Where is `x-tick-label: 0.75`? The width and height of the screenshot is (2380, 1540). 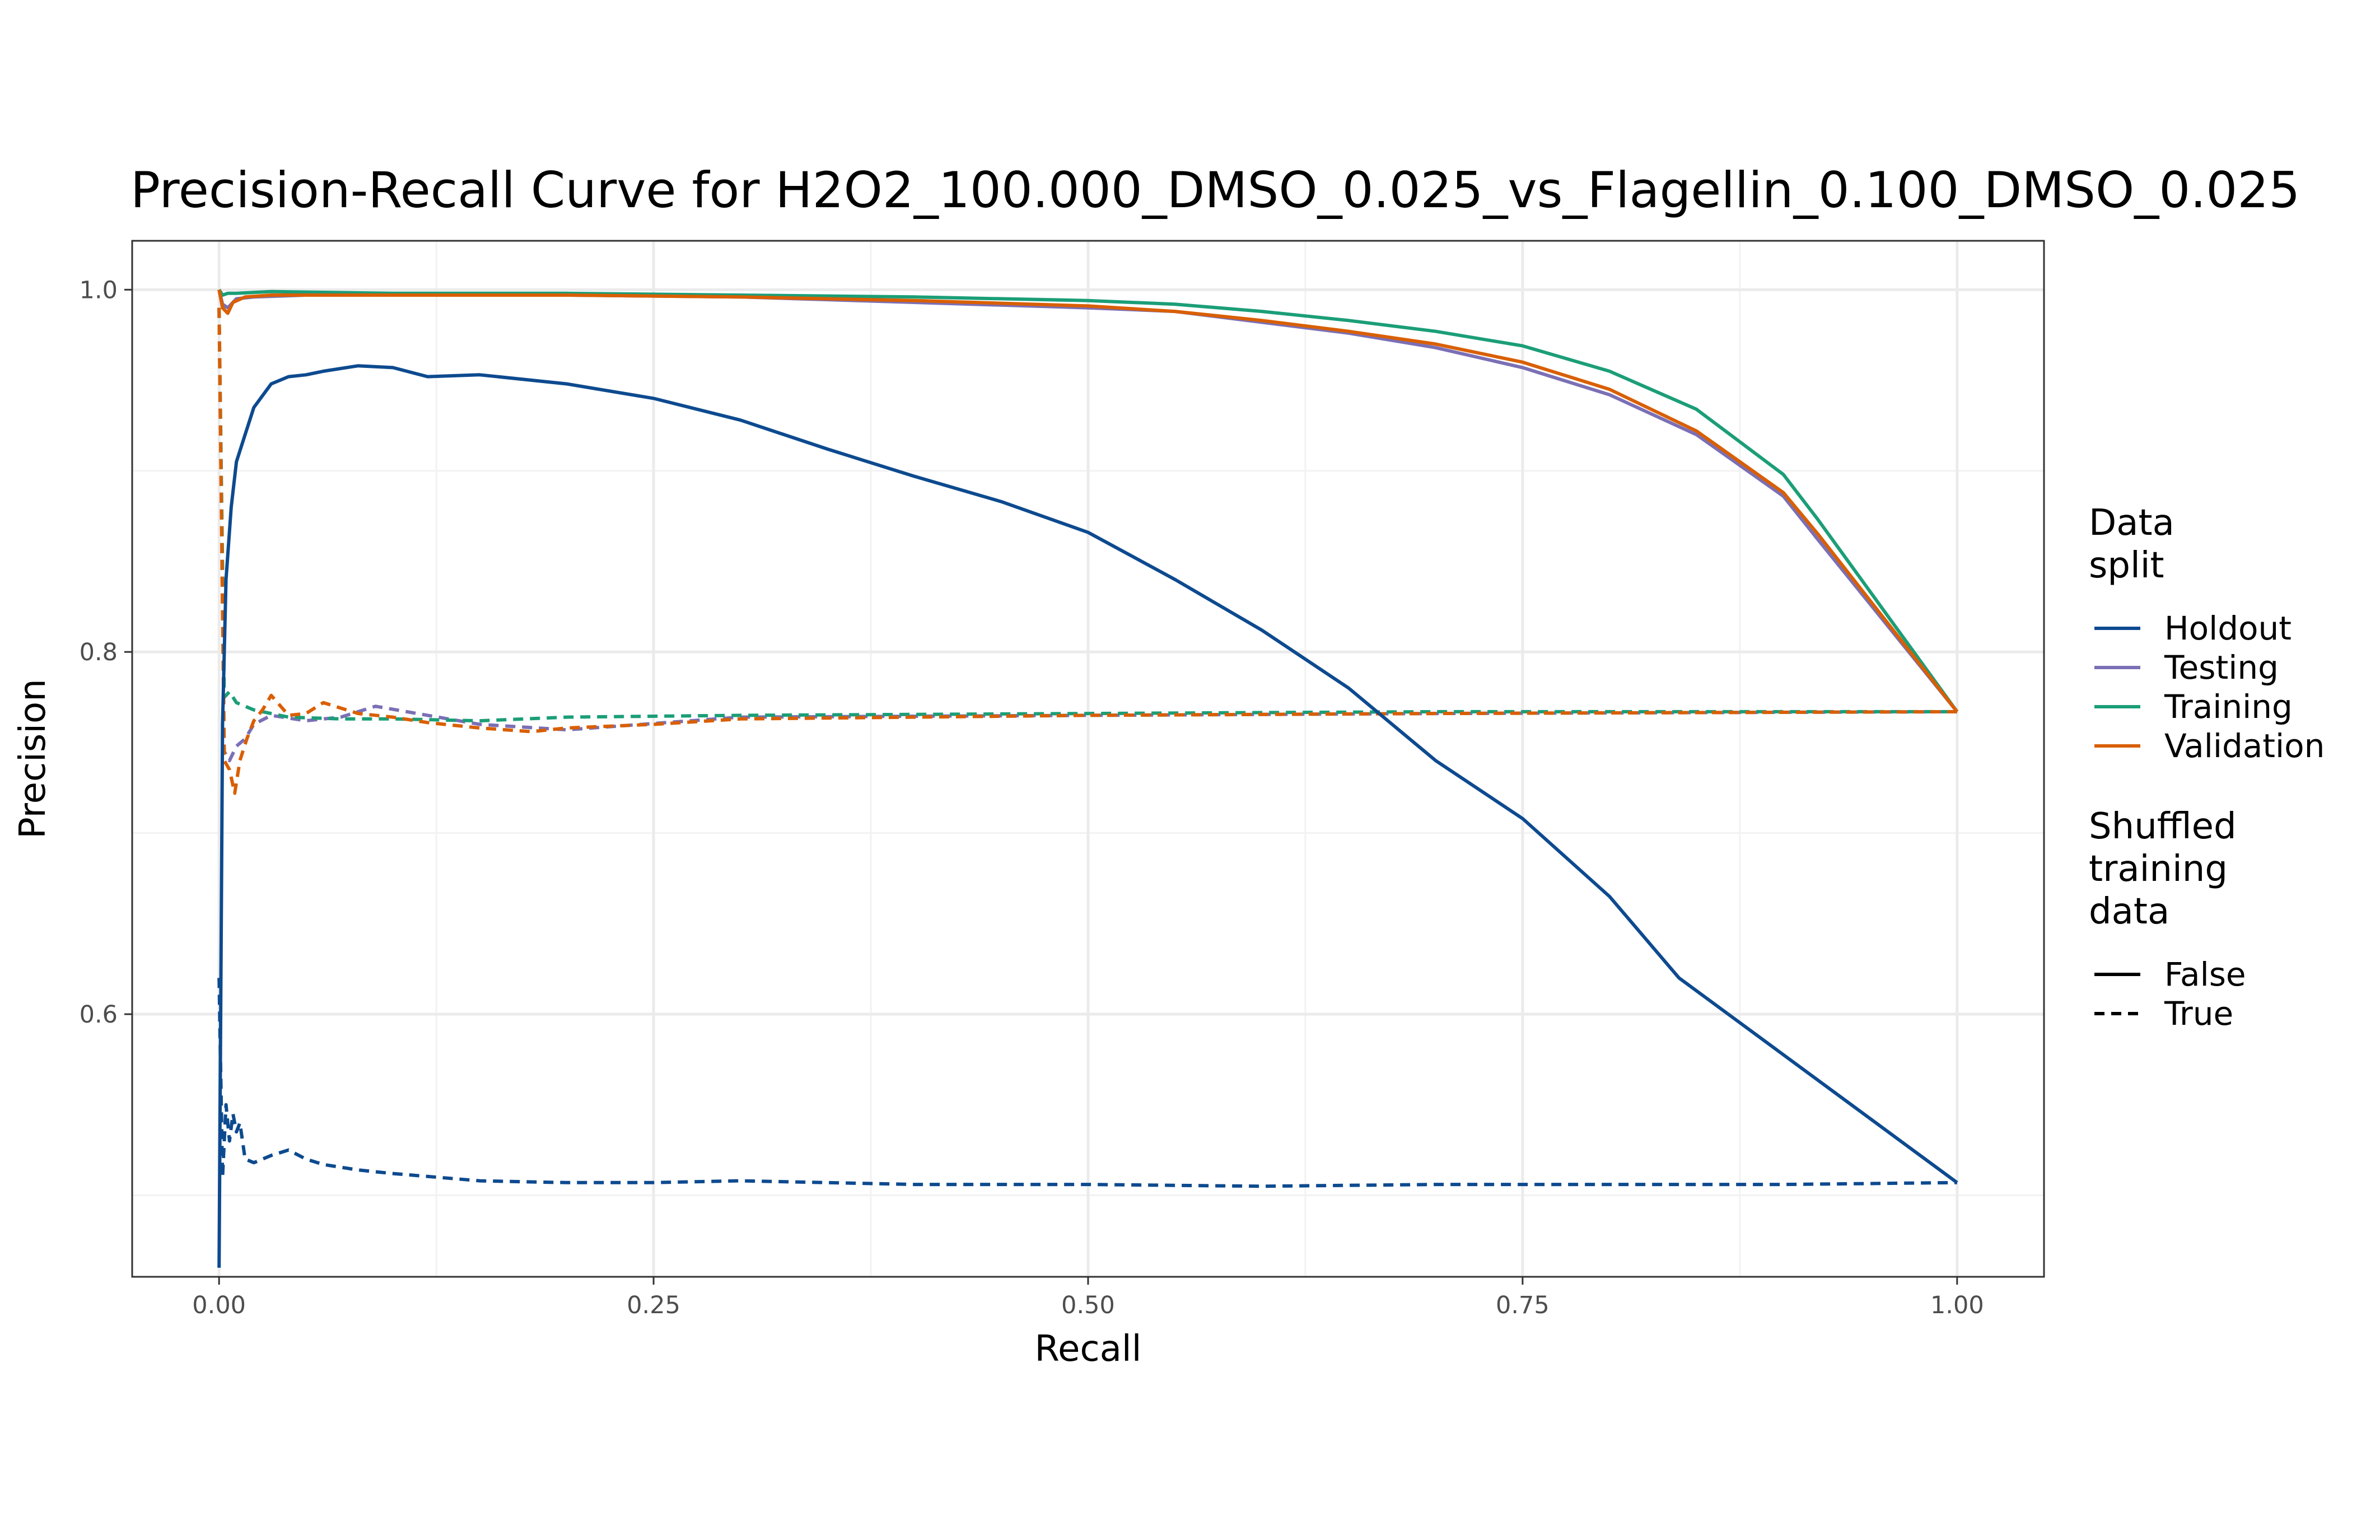
x-tick-label: 0.75 is located at coordinates (1523, 1305).